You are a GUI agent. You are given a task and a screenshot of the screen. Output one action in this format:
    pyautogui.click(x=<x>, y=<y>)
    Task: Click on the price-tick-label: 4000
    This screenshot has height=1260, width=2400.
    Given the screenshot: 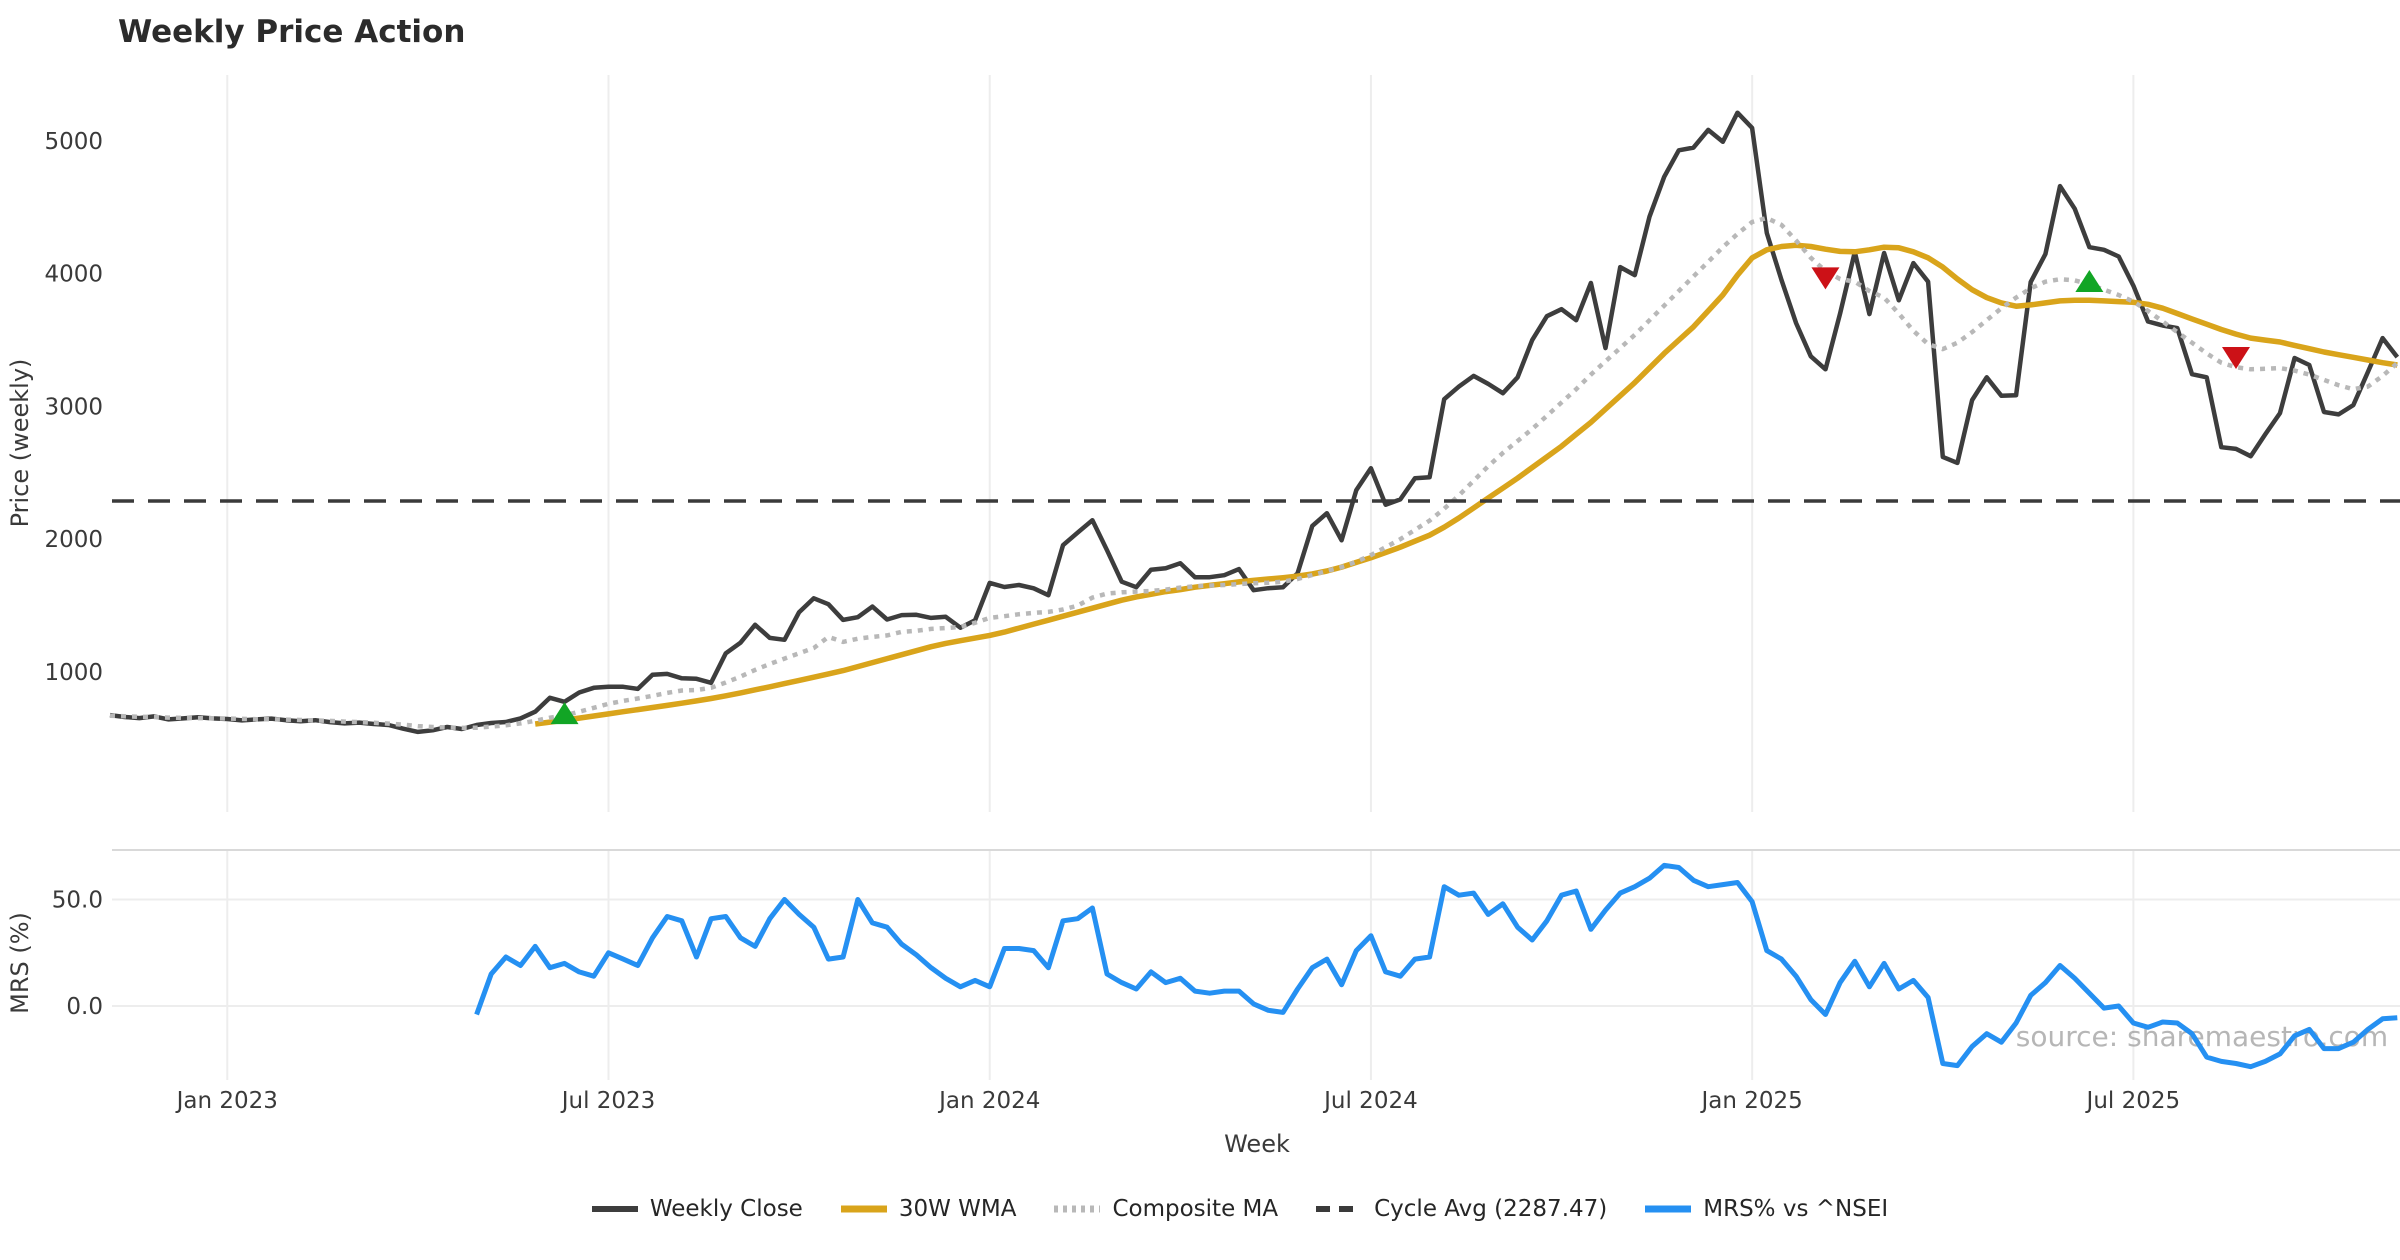 What is the action you would take?
    pyautogui.click(x=73, y=275)
    